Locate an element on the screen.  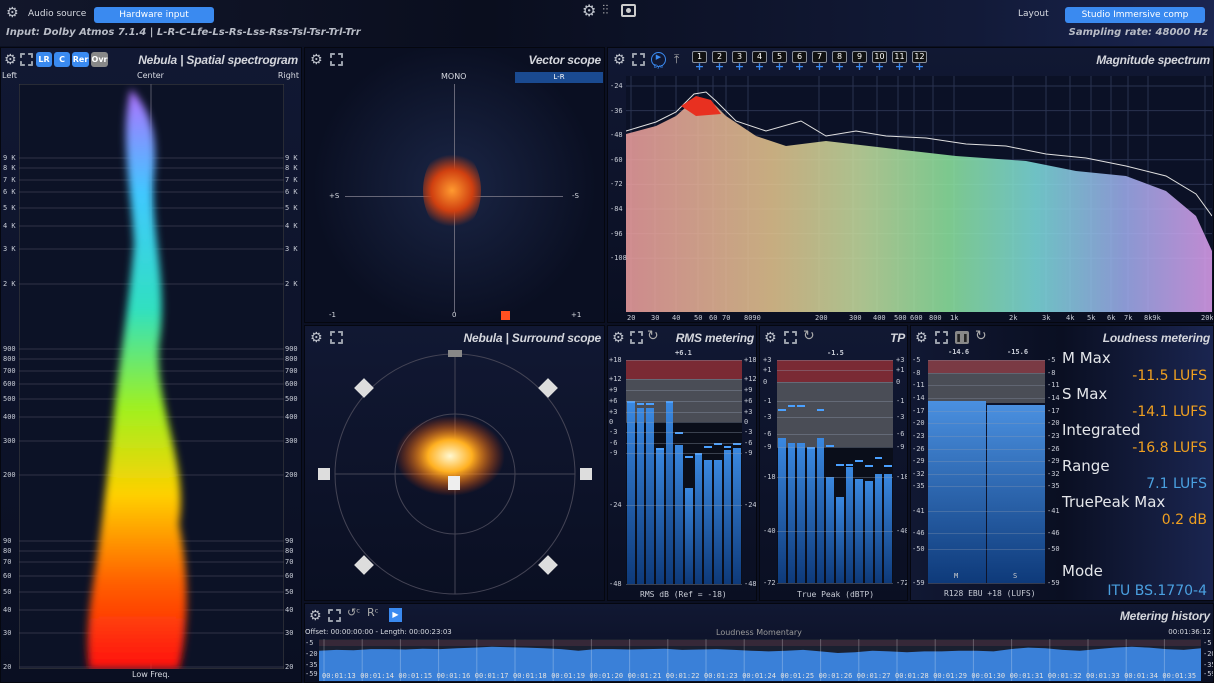
panel-title: RMS metering is located at coordinates (714, 338).